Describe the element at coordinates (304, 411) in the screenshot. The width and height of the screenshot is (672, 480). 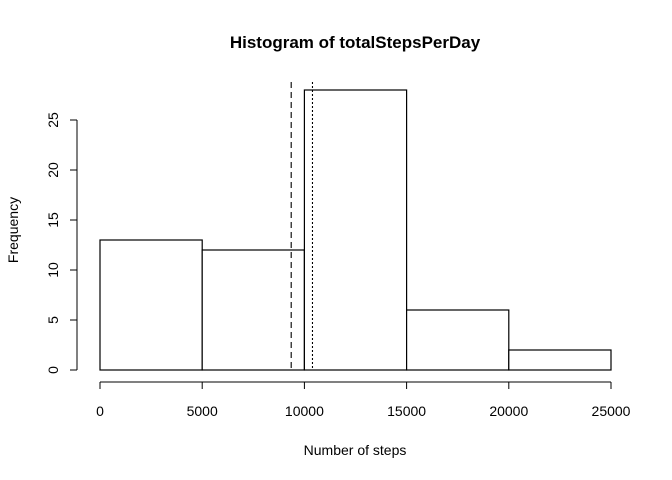
I see `x-tick-label: 10000` at that location.